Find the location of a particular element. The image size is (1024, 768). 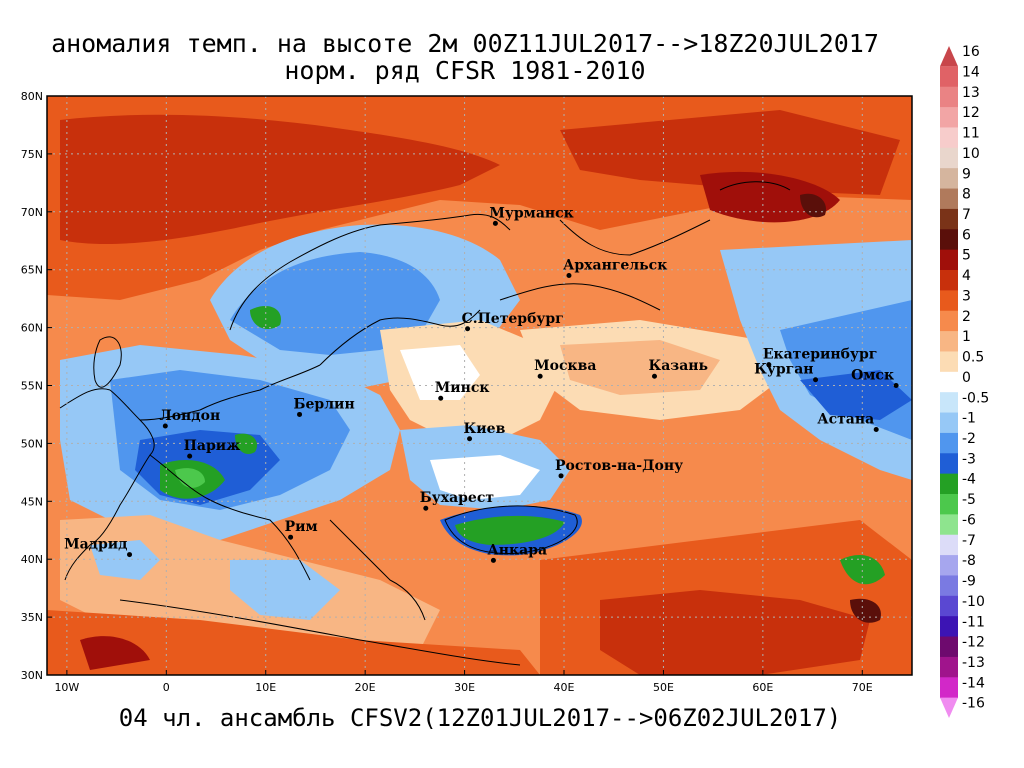

lon-label: 0 is located at coordinates (166, 687).